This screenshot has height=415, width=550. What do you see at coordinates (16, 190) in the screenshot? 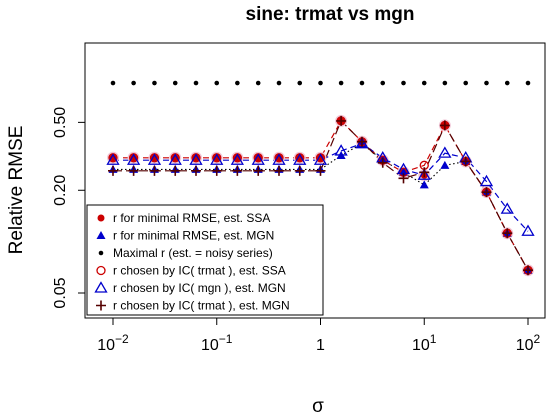
I see `y-axis-label: Relative RMSE` at bounding box center [16, 190].